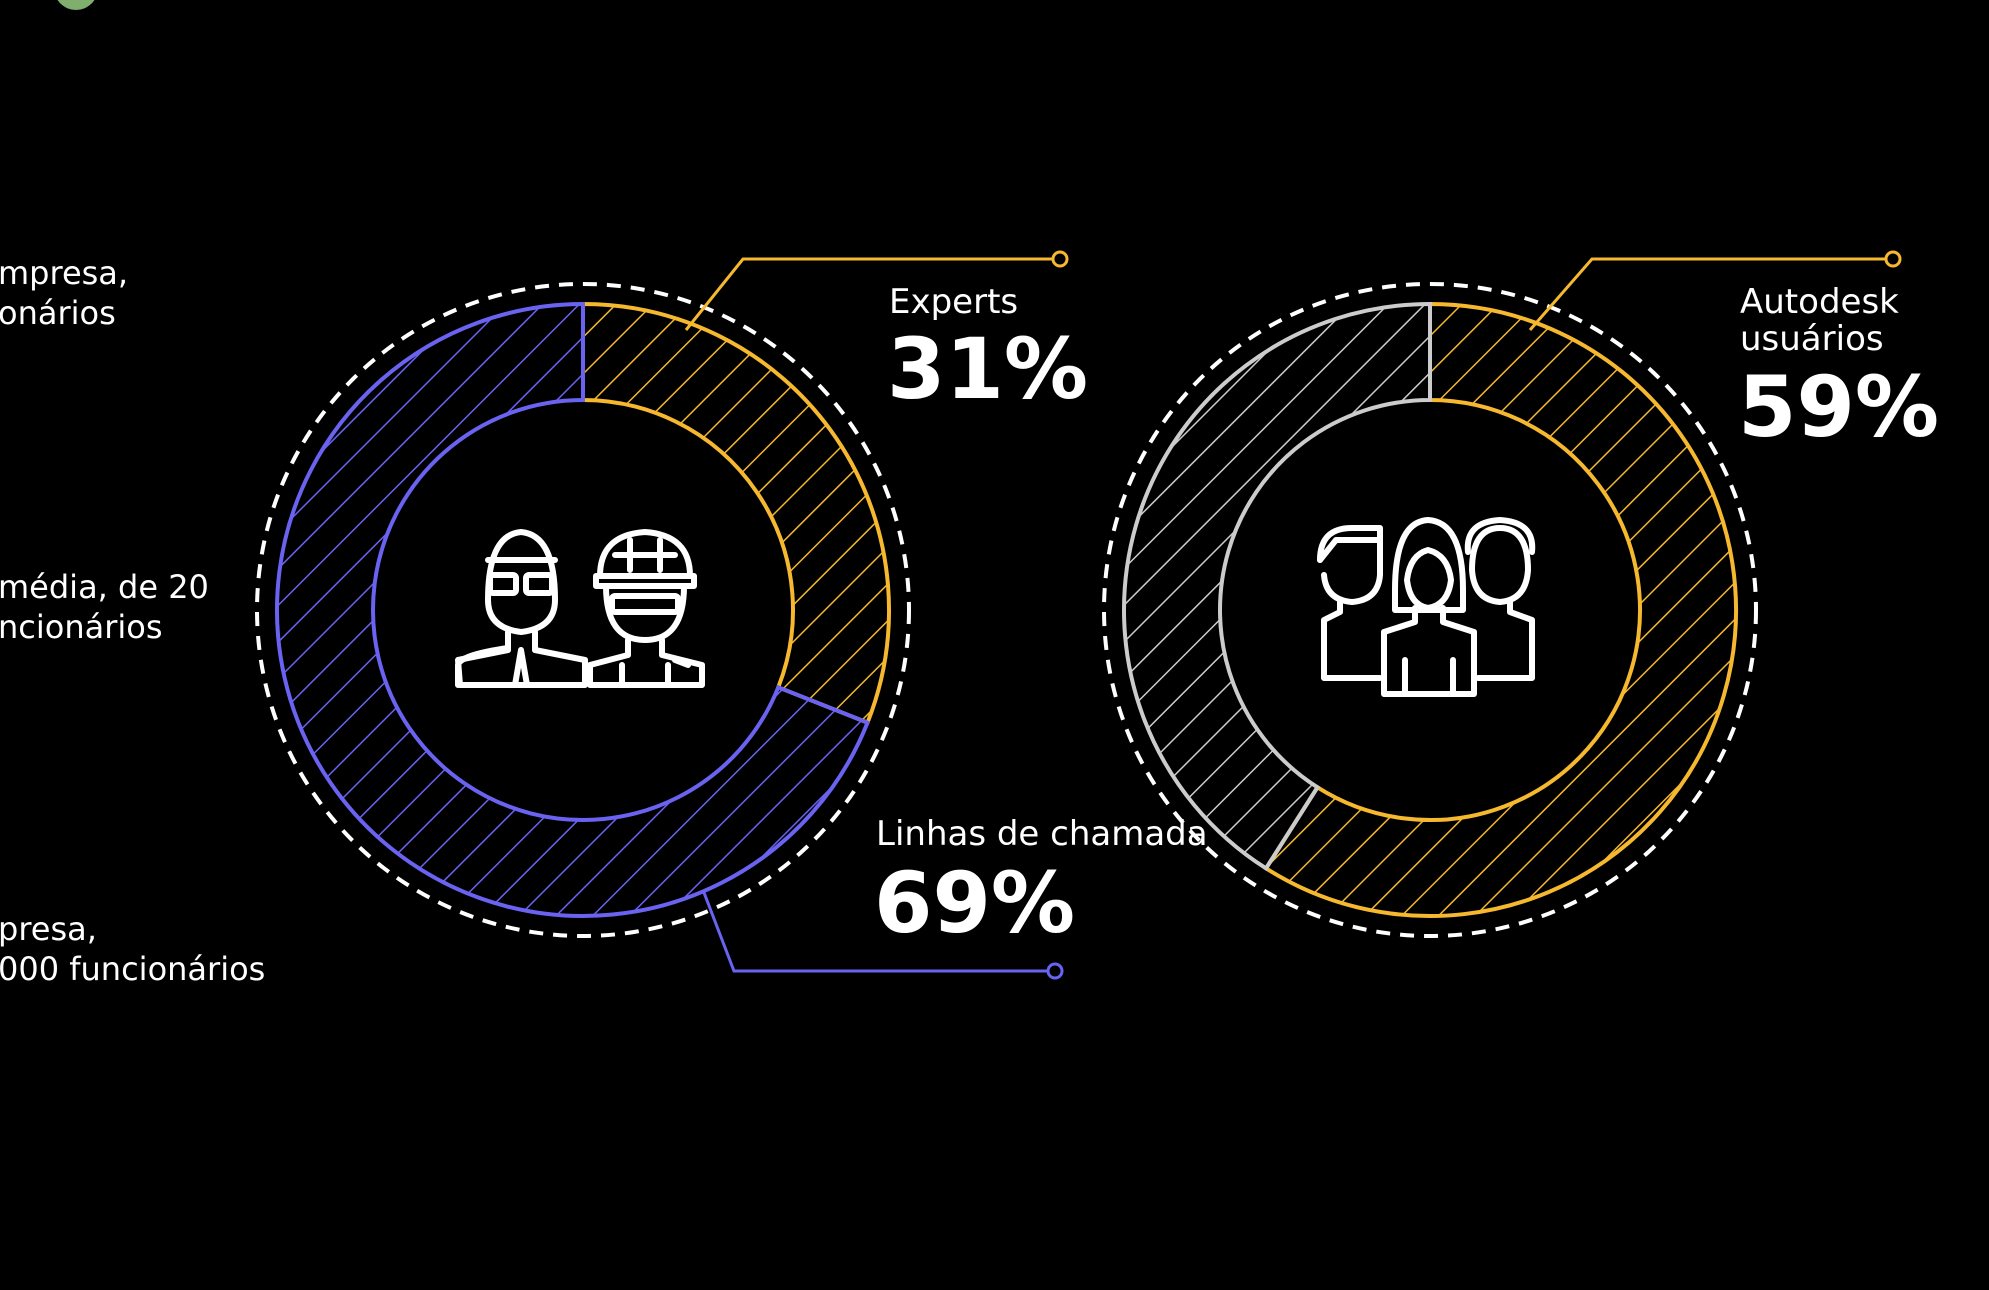  Describe the element at coordinates (1042, 834) in the screenshot. I see `donut1-label-linhas: Linhas de chamada` at that location.